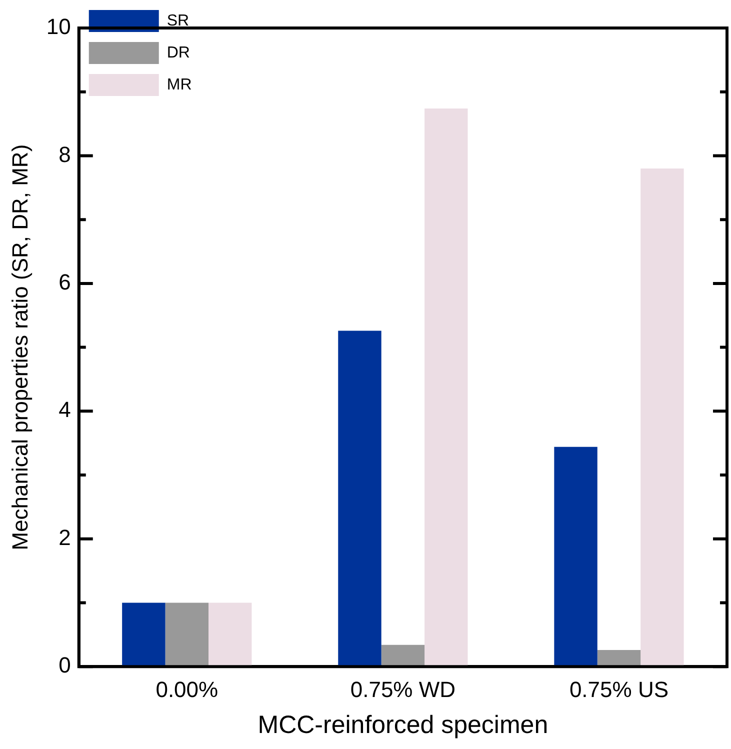 This screenshot has width=731, height=749. Describe the element at coordinates (179, 85) in the screenshot. I see `legend-label: MR` at that location.